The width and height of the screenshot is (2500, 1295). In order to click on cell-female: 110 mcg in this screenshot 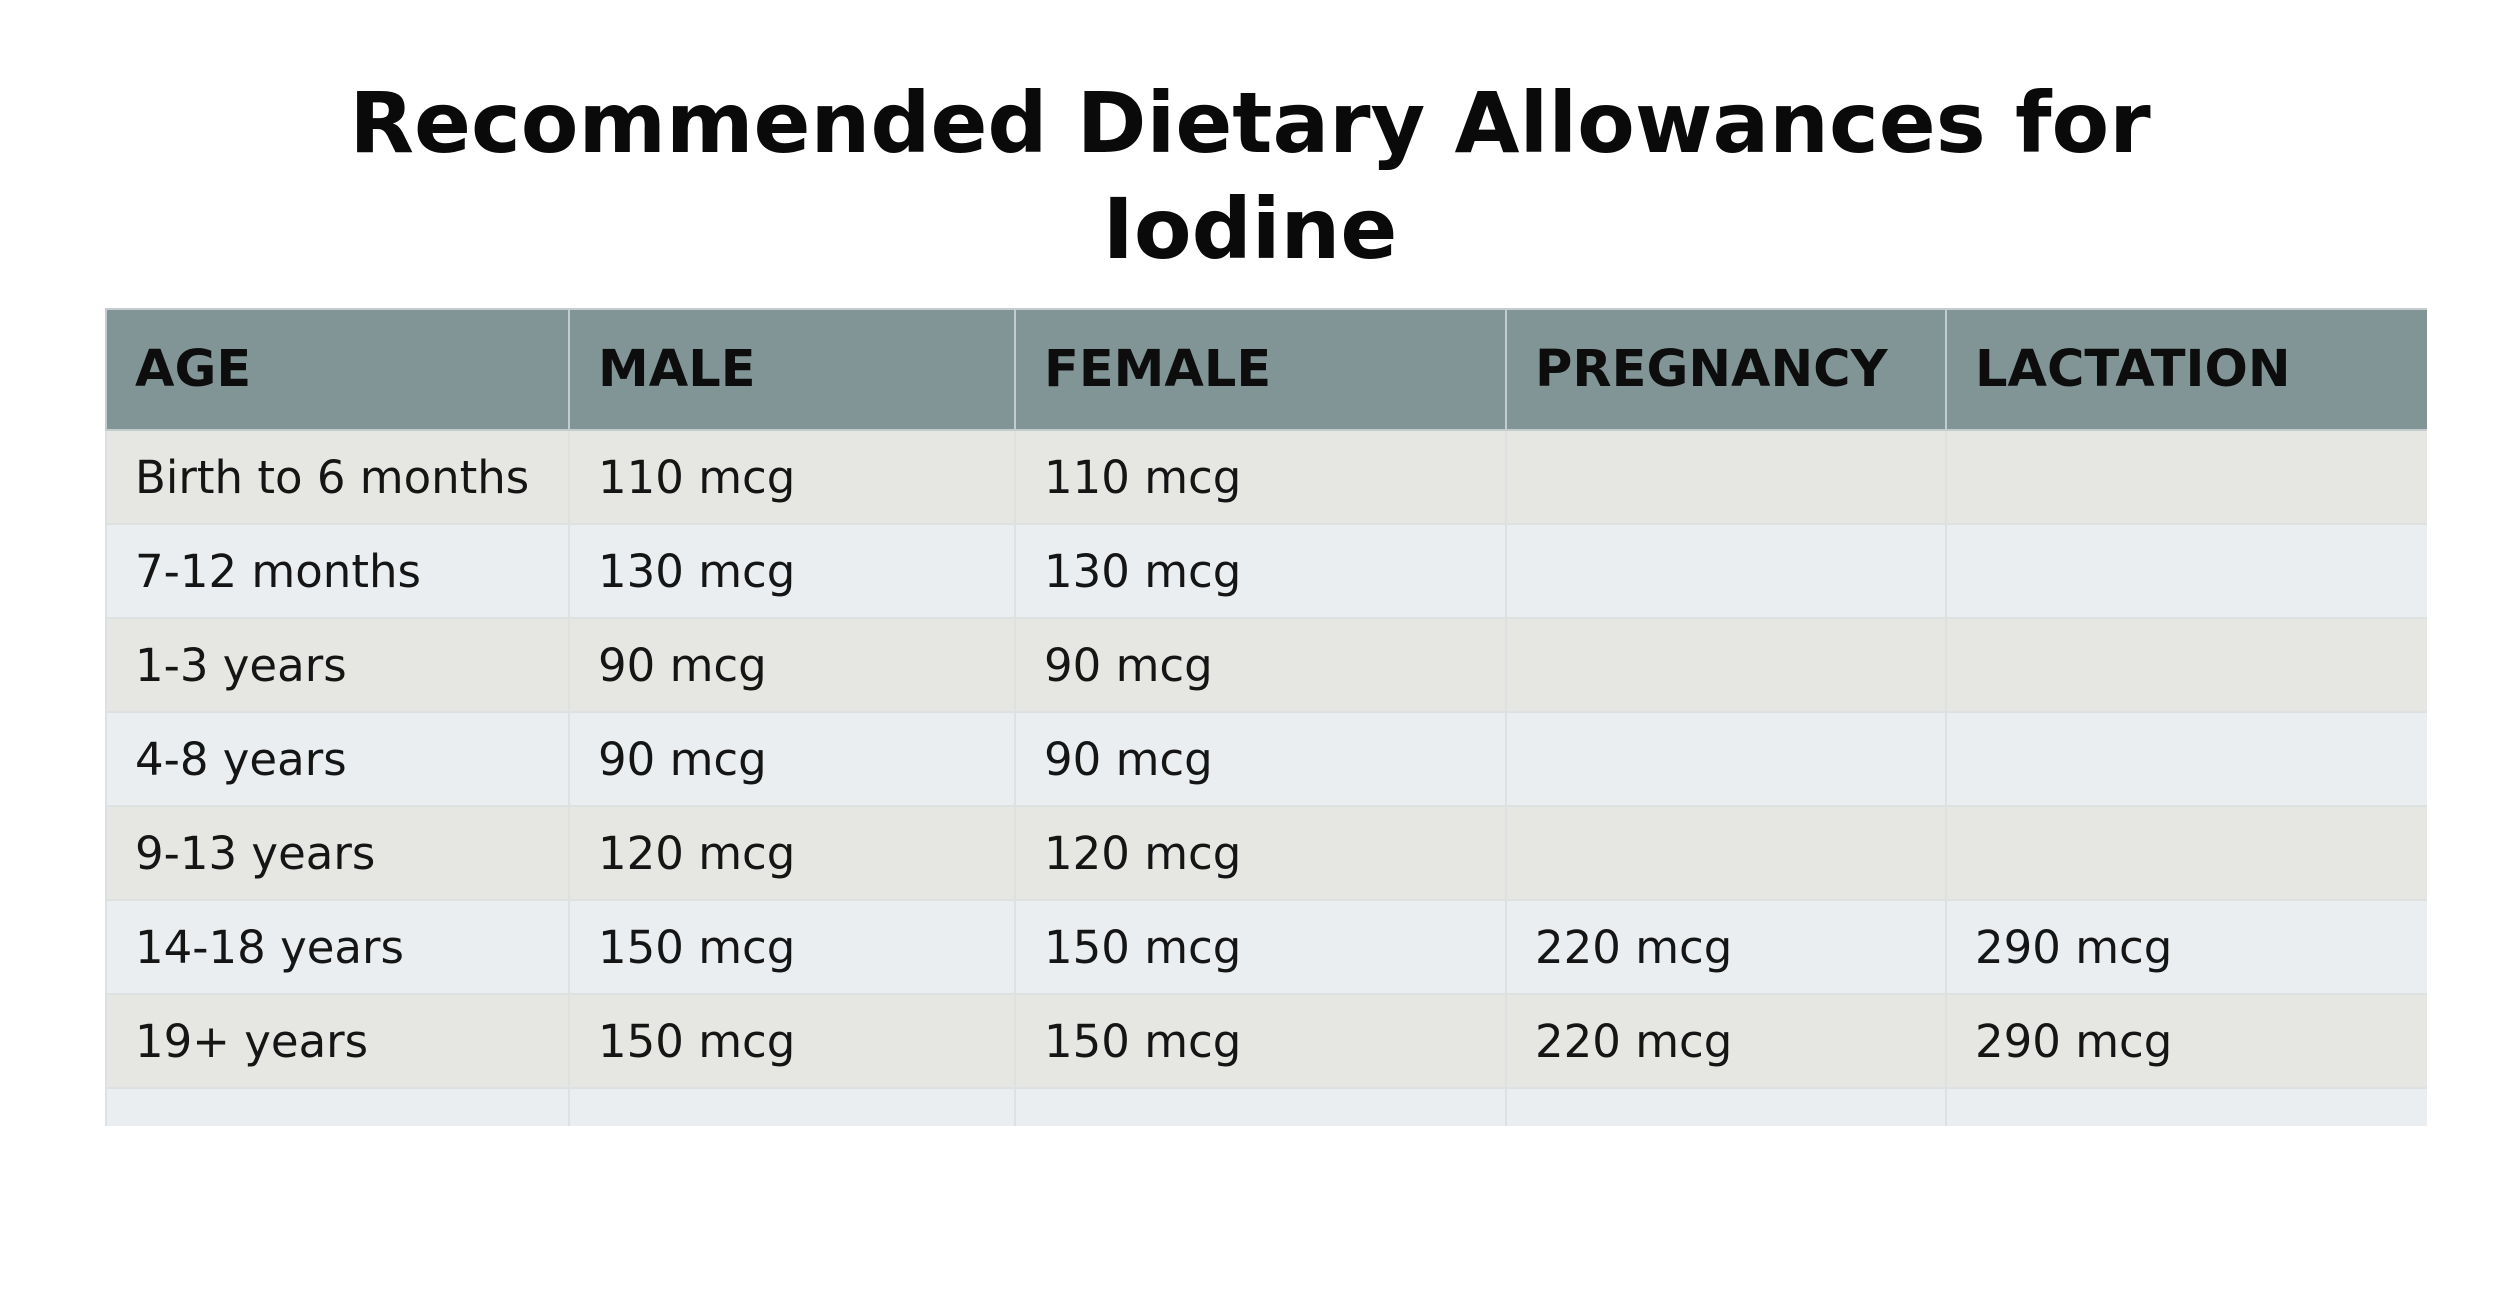, I will do `click(1260, 477)`.